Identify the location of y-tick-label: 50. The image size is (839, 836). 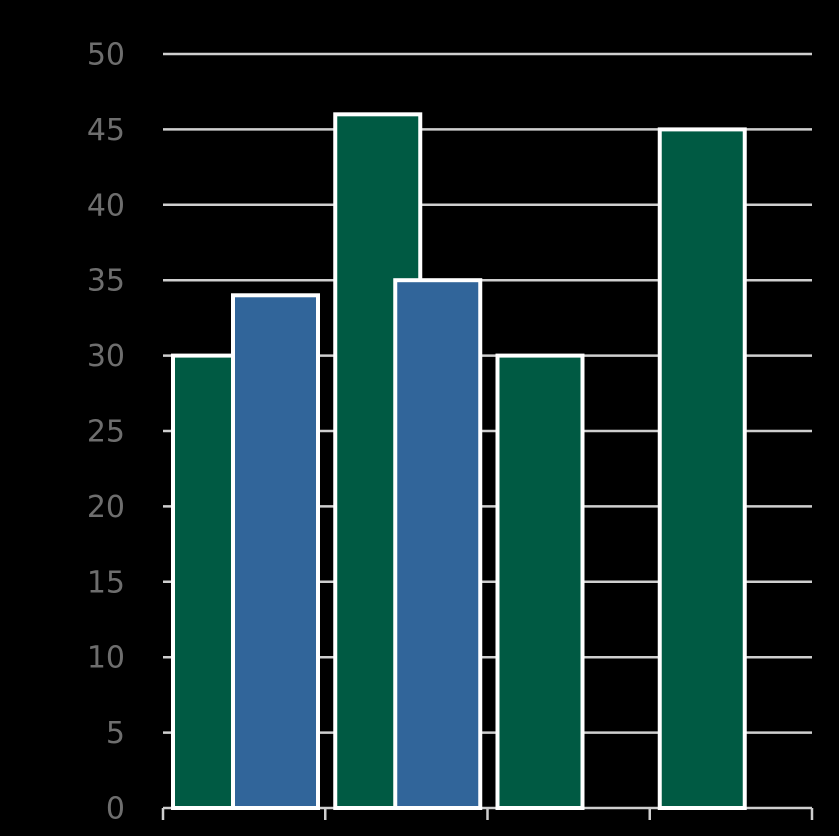
(106, 55).